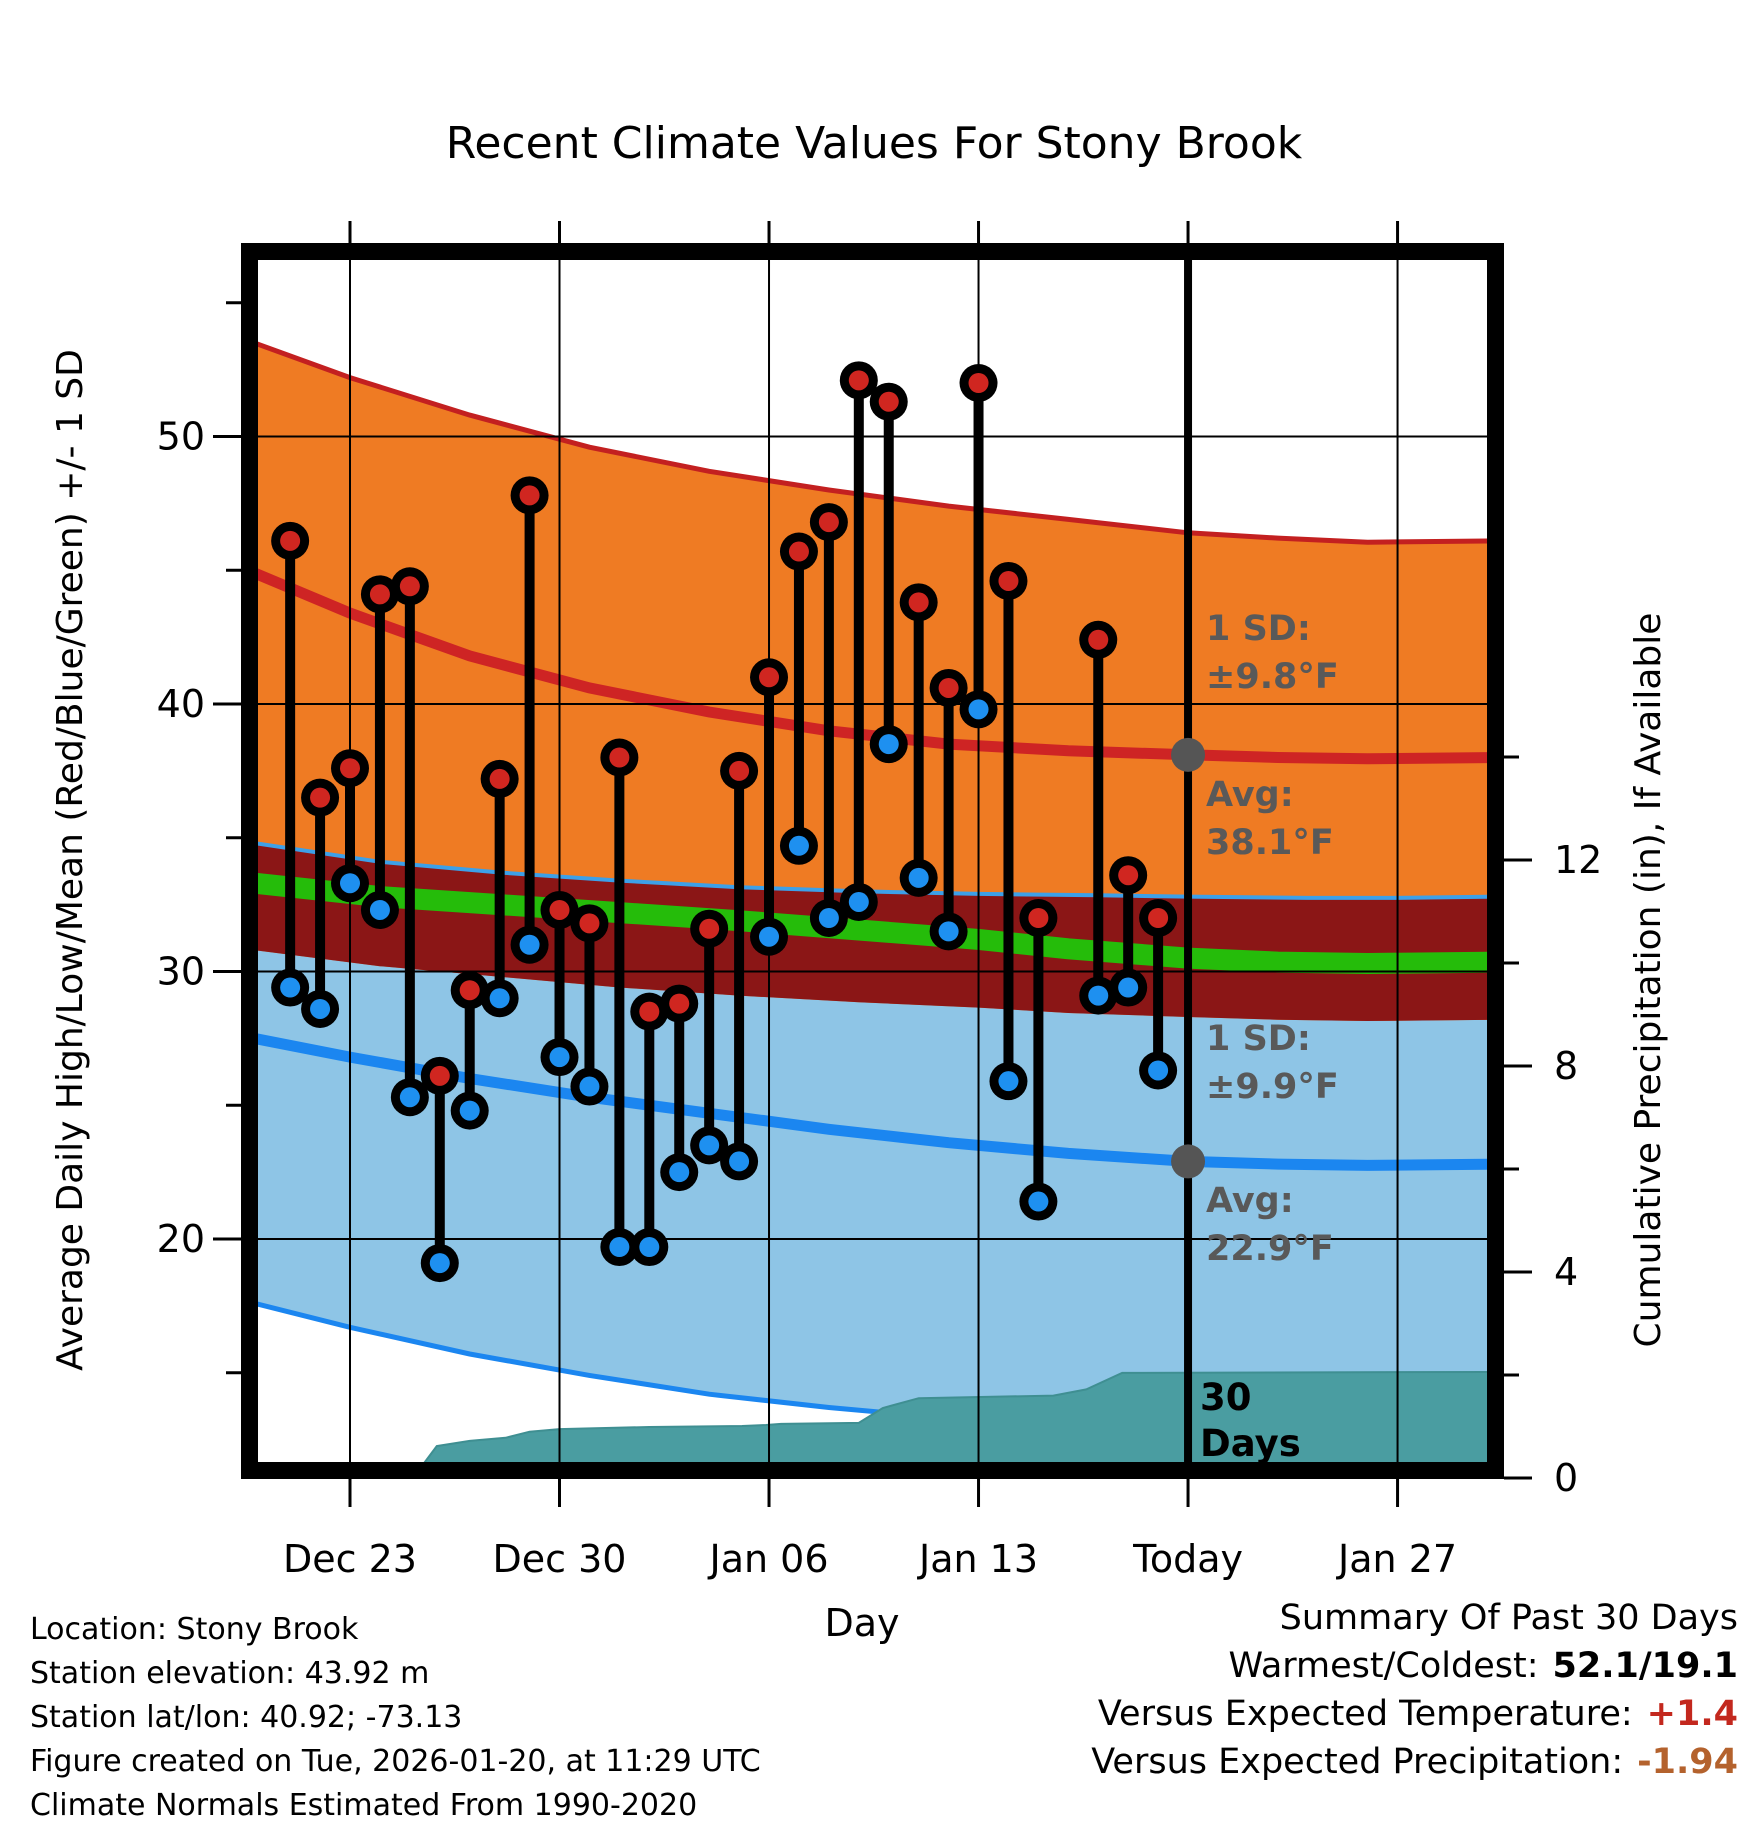 This screenshot has height=1828, width=1748. What do you see at coordinates (1483, 1666) in the screenshot?
I see `summary-warmest-coldest: Warmest/Coldest: 52.1/19.1` at bounding box center [1483, 1666].